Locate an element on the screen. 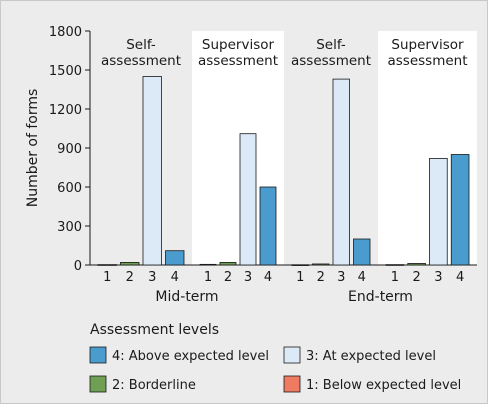 Image resolution: width=490 pixels, height=406 pixels. legend-title: Assessment levels is located at coordinates (154, 330).